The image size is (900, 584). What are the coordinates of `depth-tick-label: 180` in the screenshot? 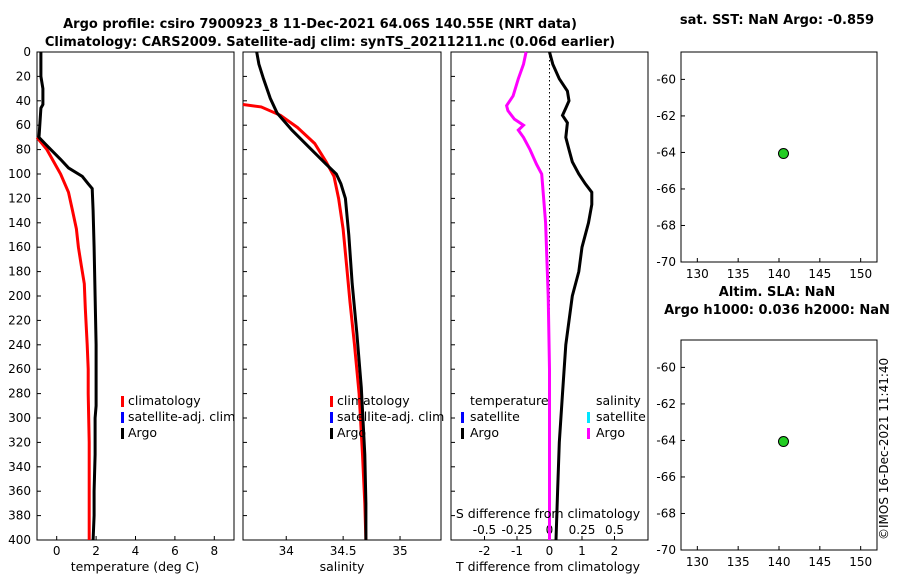 It's located at (19, 272).